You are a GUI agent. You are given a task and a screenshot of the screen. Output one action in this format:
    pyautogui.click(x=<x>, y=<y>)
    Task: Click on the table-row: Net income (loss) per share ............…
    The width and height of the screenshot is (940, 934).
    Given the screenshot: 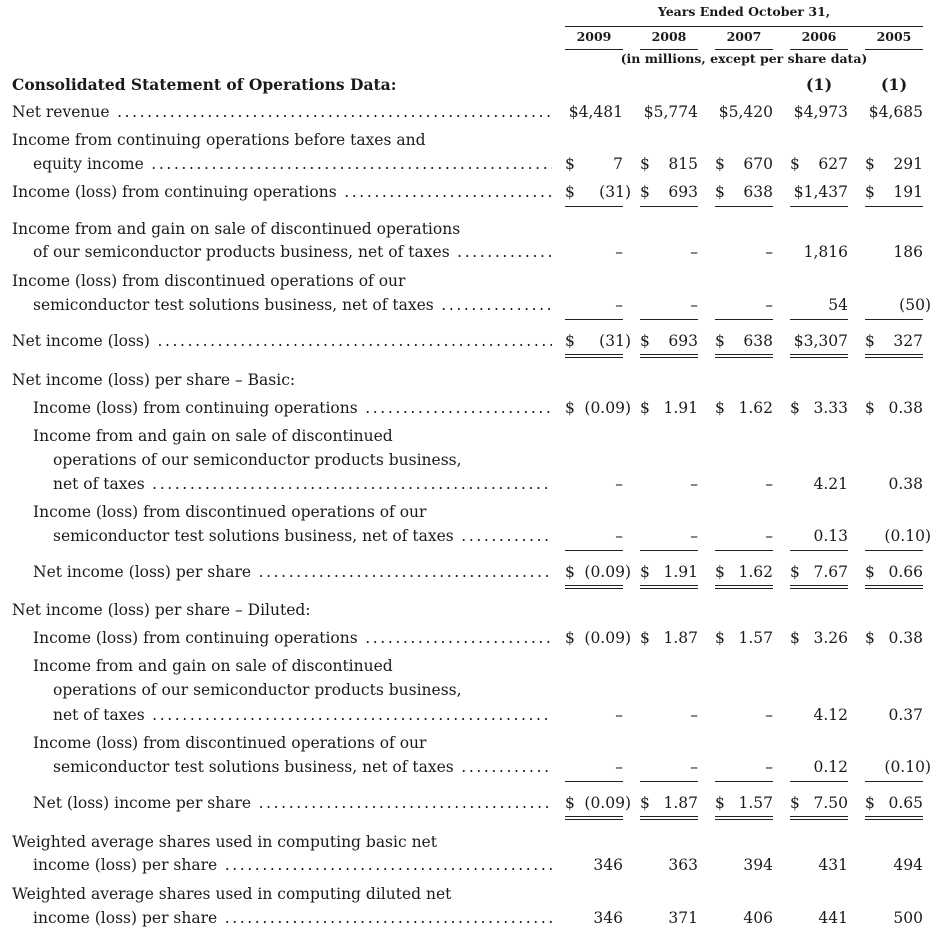 What is the action you would take?
    pyautogui.click(x=470, y=574)
    